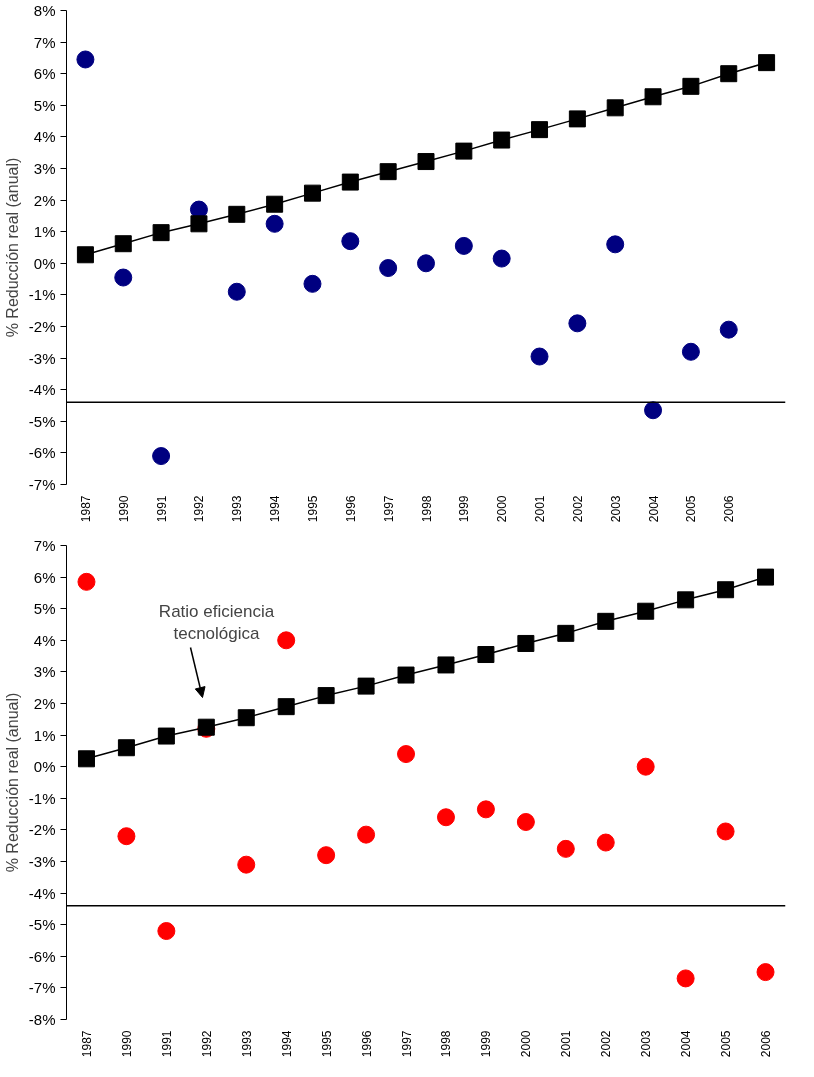 This screenshot has height=1077, width=814. What do you see at coordinates (44, 767) in the screenshot?
I see `y-tick-label: 0%` at bounding box center [44, 767].